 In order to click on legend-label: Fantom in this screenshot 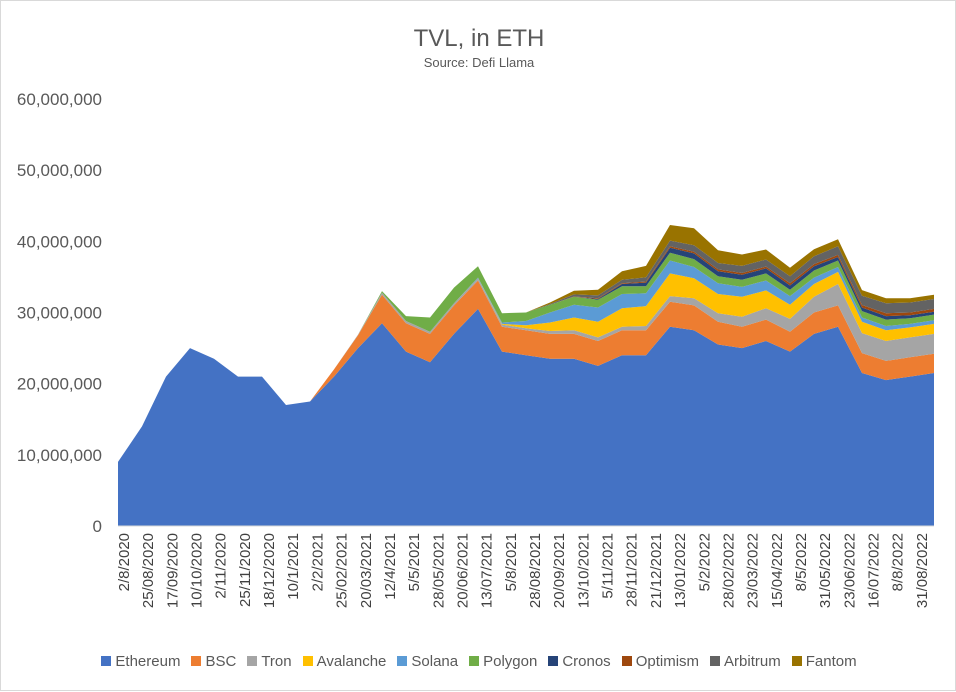, I will do `click(831, 661)`.